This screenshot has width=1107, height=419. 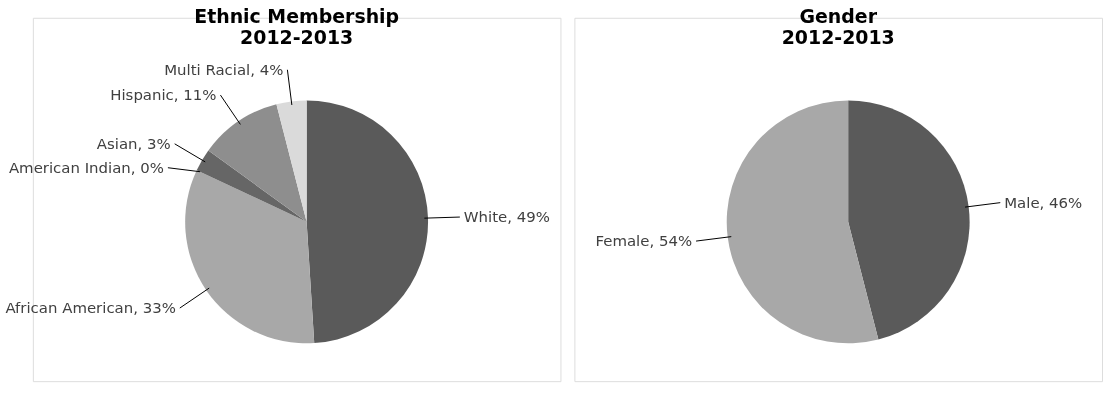 What do you see at coordinates (644, 241) in the screenshot?
I see `slice-label: Female, 54%` at bounding box center [644, 241].